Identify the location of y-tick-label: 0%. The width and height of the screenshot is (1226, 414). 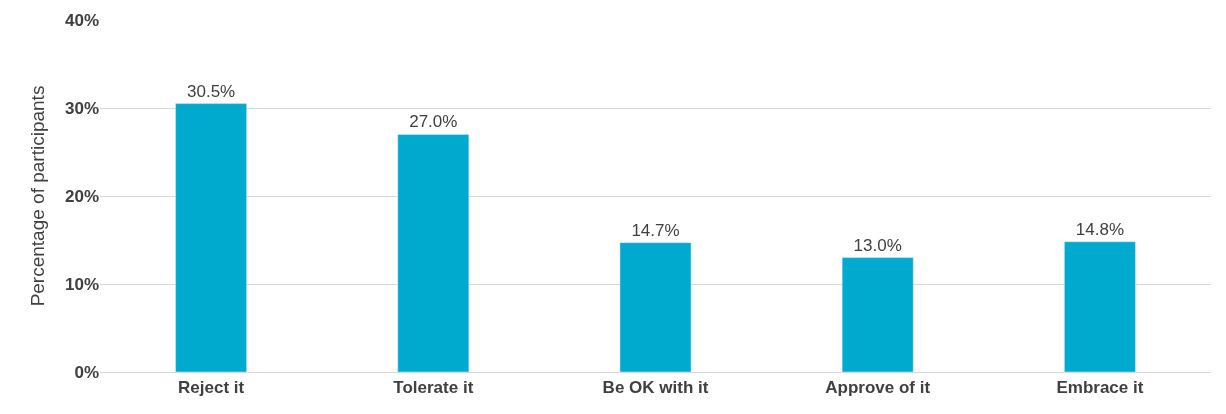
(86, 372).